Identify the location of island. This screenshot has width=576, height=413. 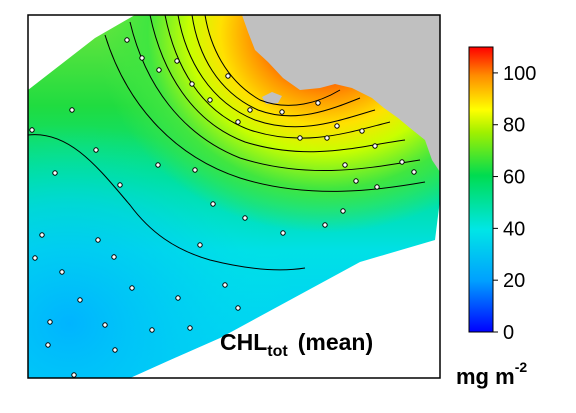
(272, 98).